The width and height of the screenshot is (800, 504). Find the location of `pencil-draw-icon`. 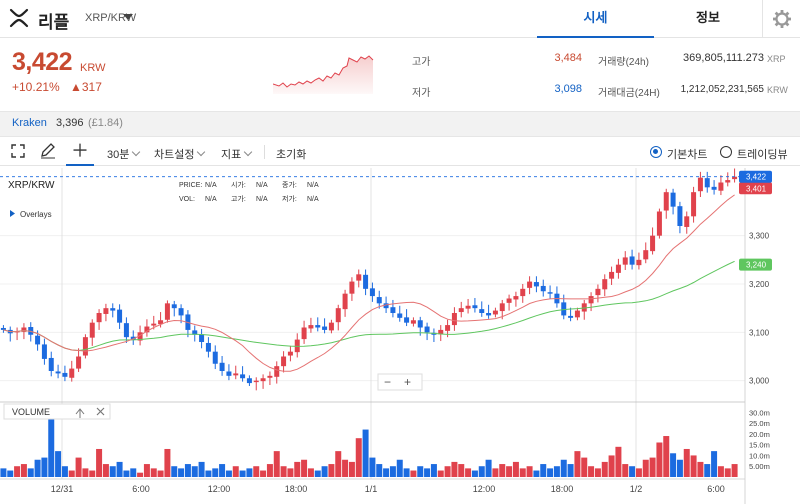

pencil-draw-icon is located at coordinates (48, 151).